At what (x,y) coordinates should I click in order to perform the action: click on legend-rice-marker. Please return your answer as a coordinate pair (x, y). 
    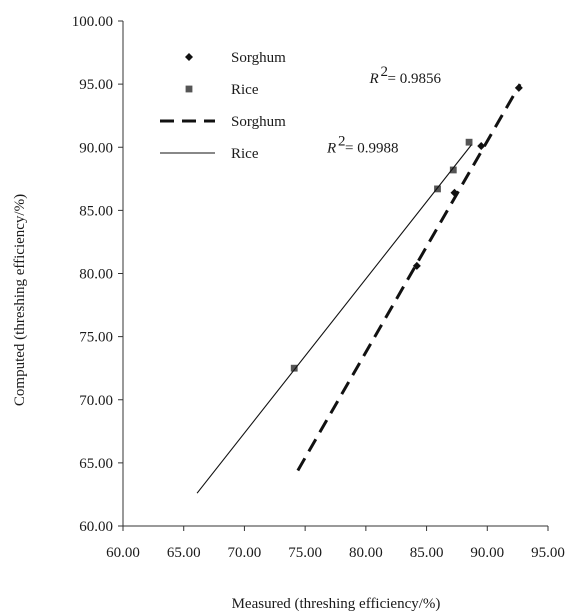
    Looking at the image, I should click on (189, 89).